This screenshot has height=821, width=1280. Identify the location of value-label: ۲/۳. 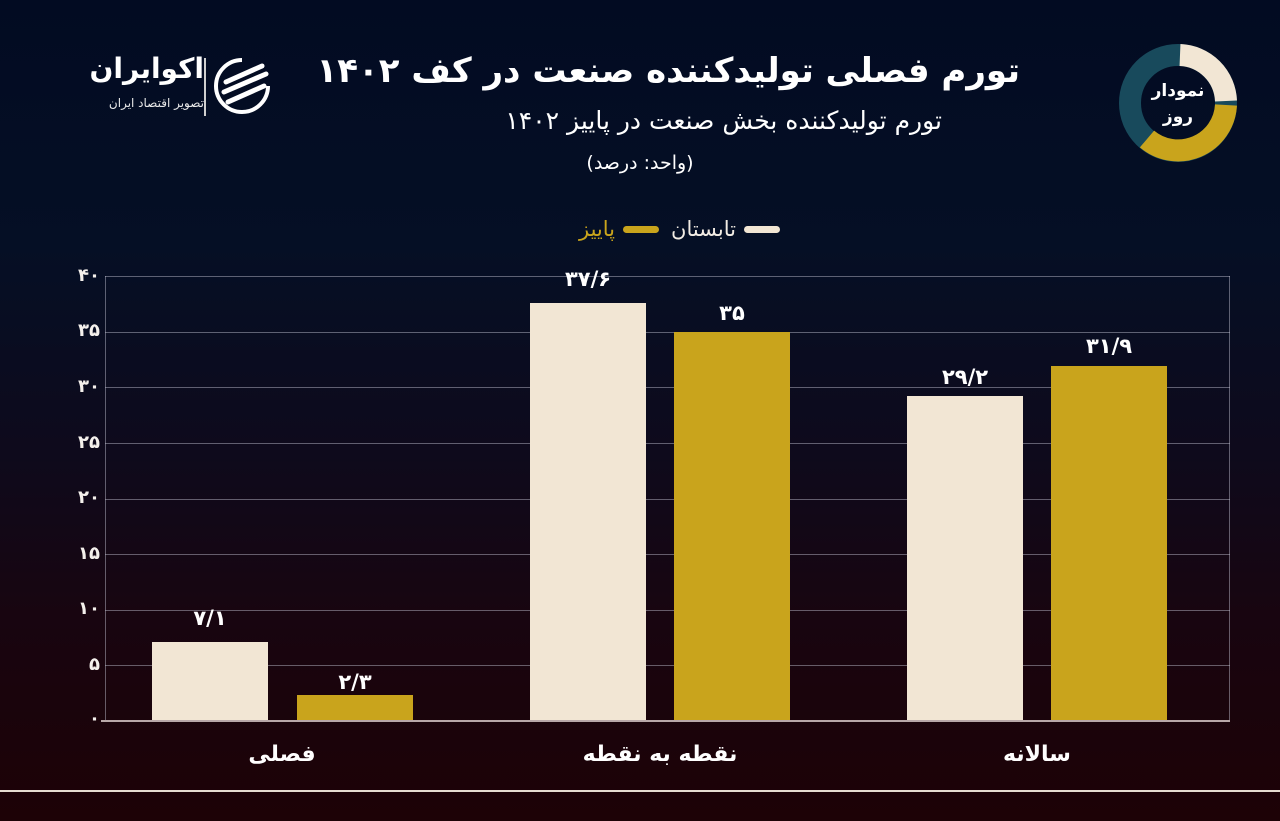
(355, 682).